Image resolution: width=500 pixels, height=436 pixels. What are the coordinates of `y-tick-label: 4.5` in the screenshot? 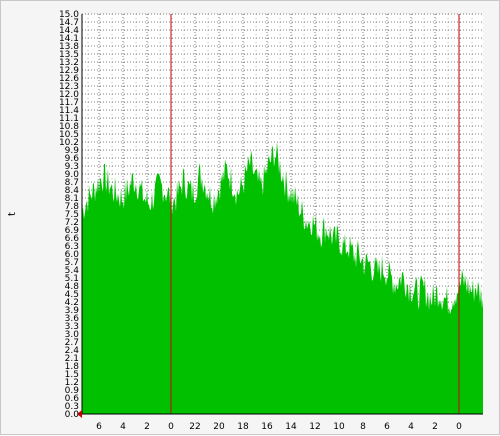 It's located at (72, 295).